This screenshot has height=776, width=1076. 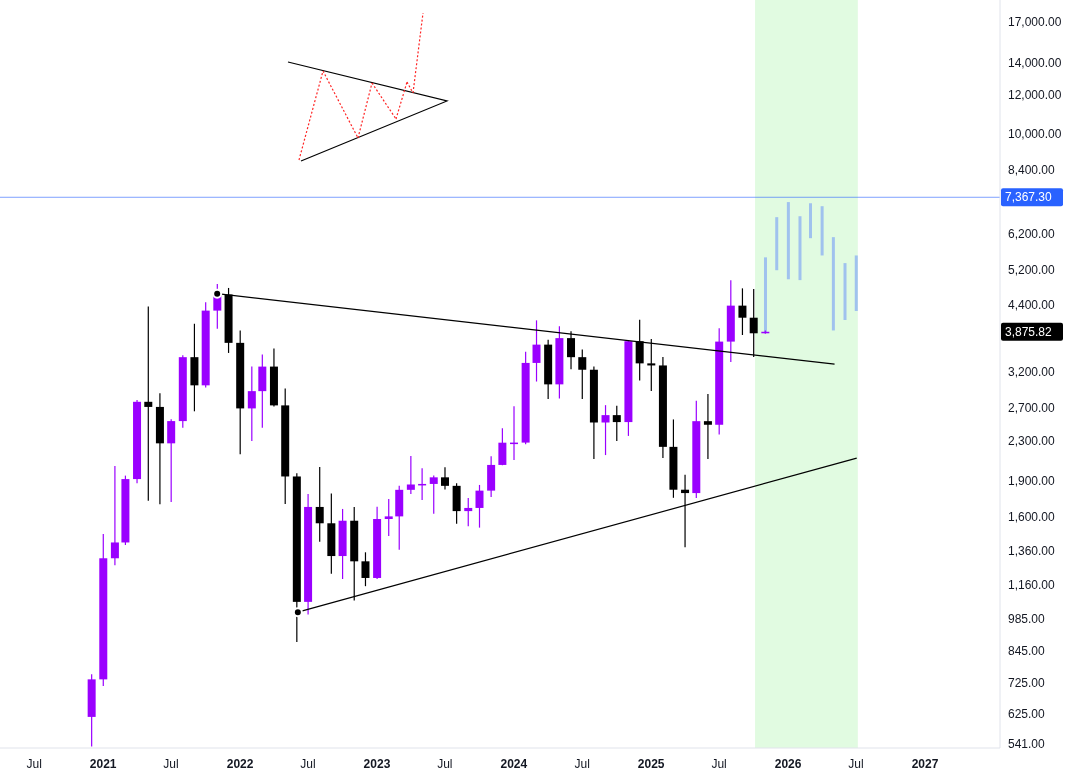 What do you see at coordinates (1032, 170) in the screenshot?
I see `y-tick-label: 8,400.00` at bounding box center [1032, 170].